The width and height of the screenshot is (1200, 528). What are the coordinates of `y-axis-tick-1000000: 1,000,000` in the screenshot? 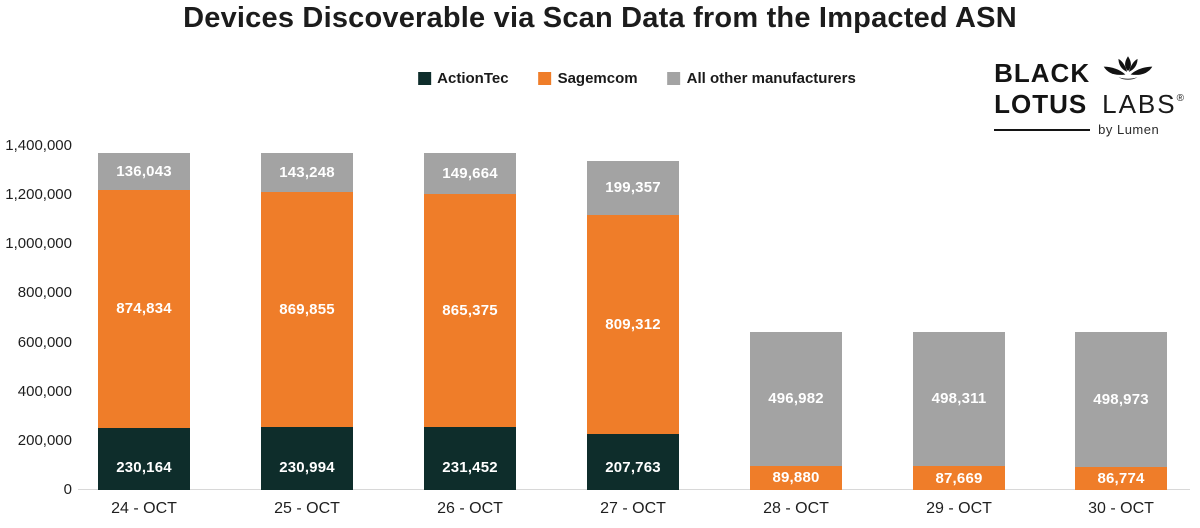 It's located at (38, 244).